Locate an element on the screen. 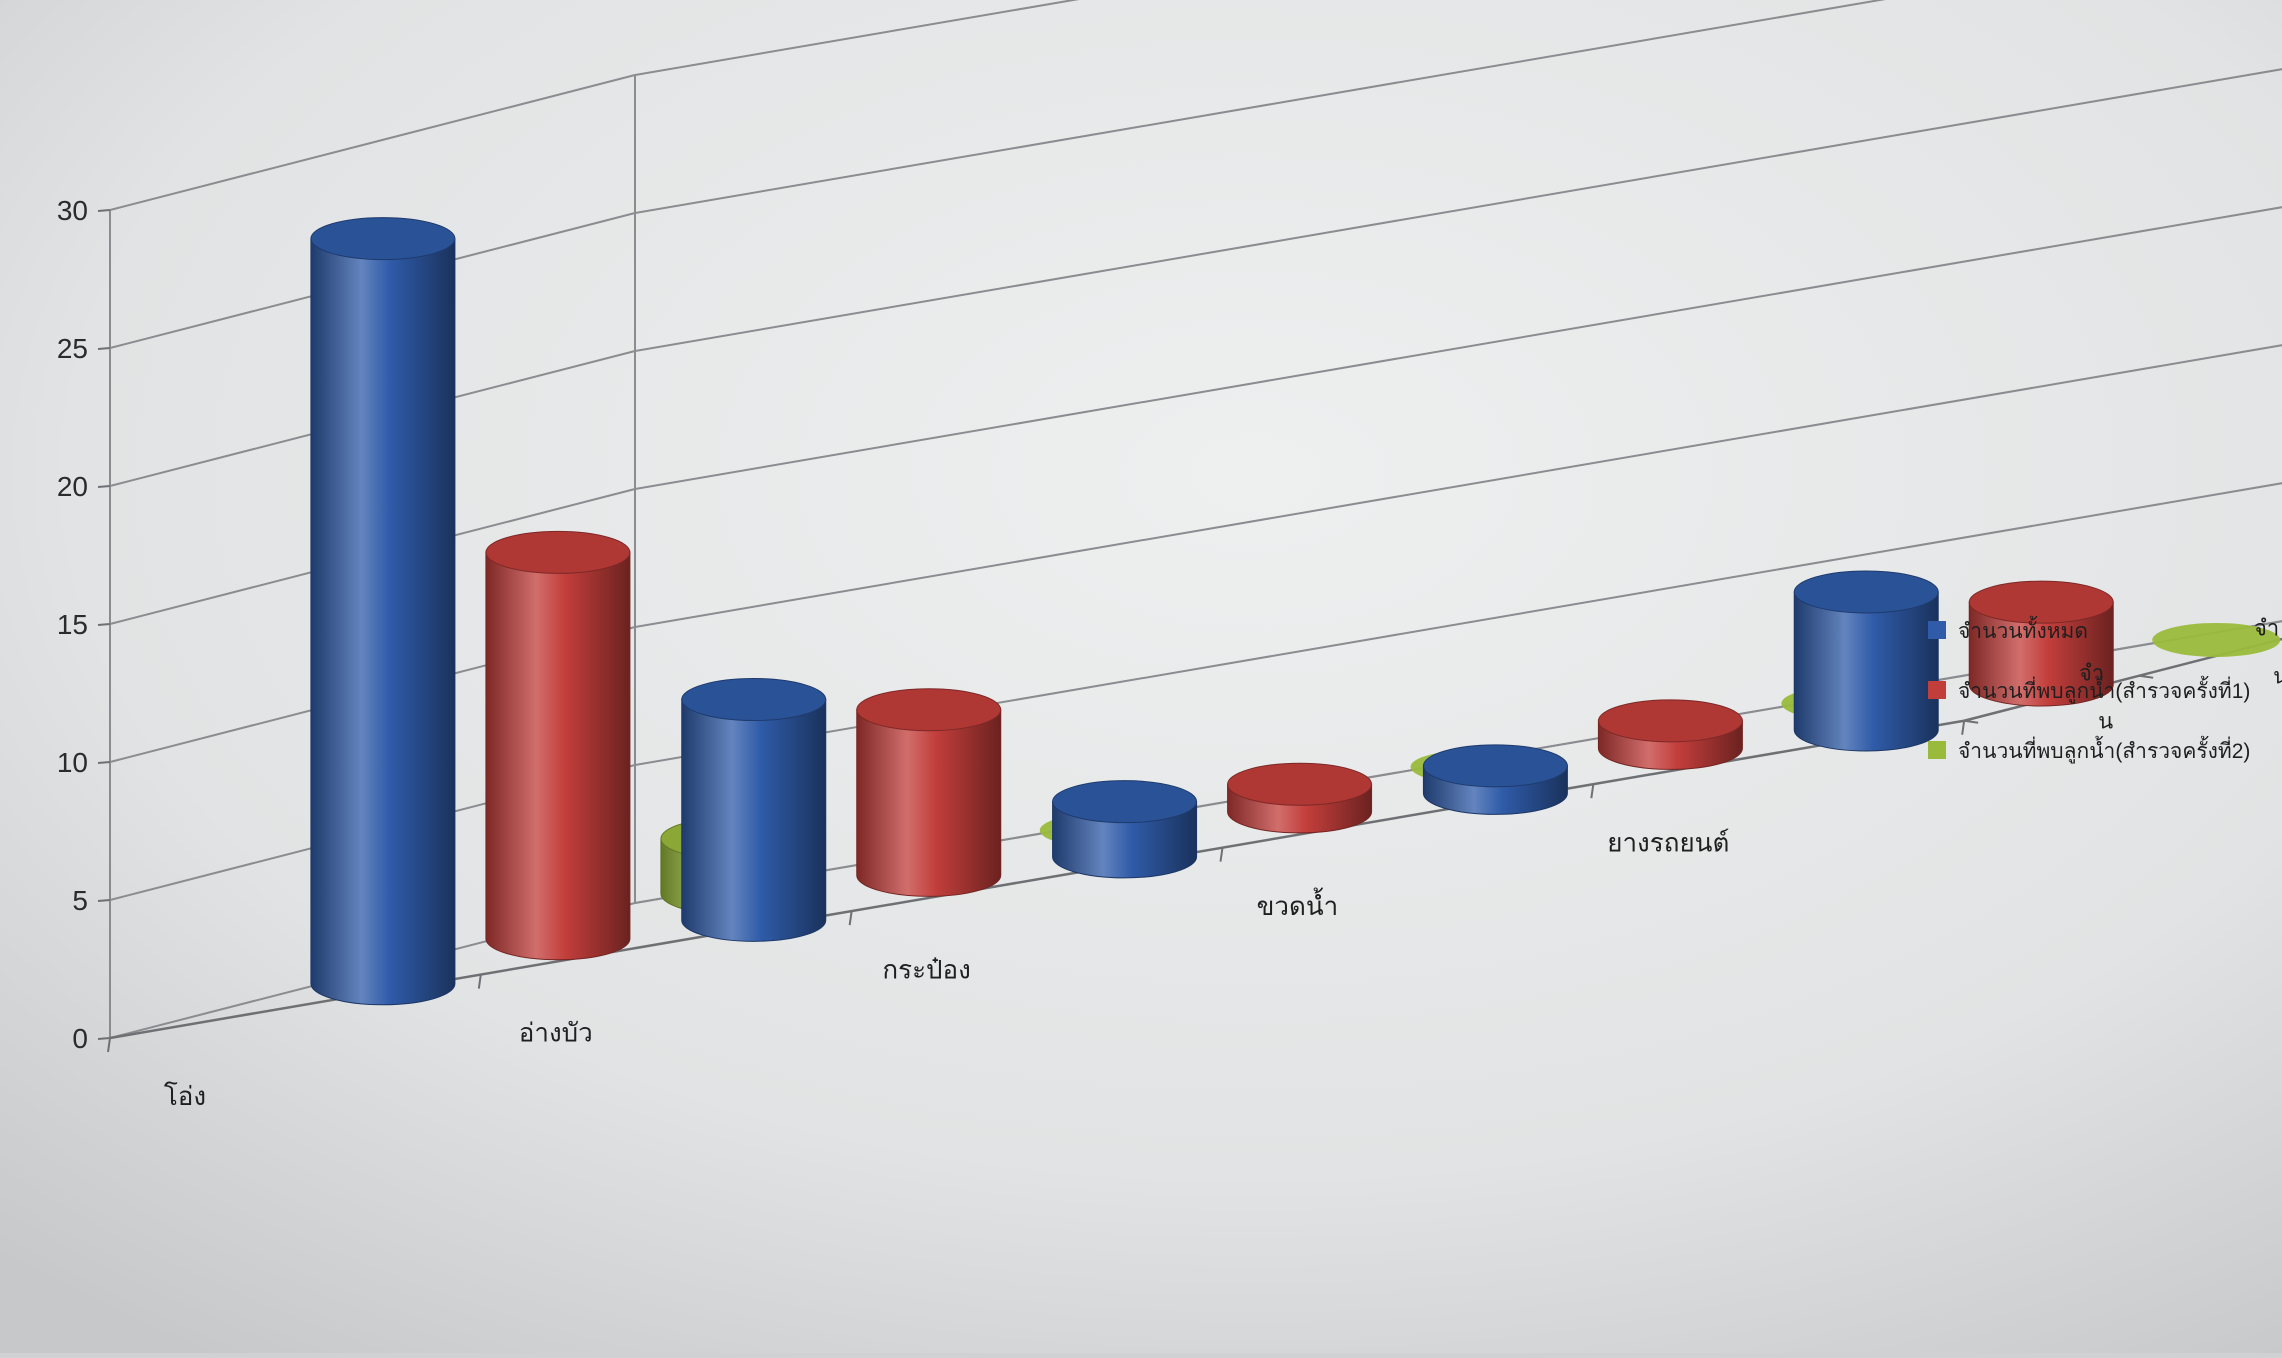 The width and height of the screenshot is (2282, 1358). bar-base is located at coordinates (2216, 639).